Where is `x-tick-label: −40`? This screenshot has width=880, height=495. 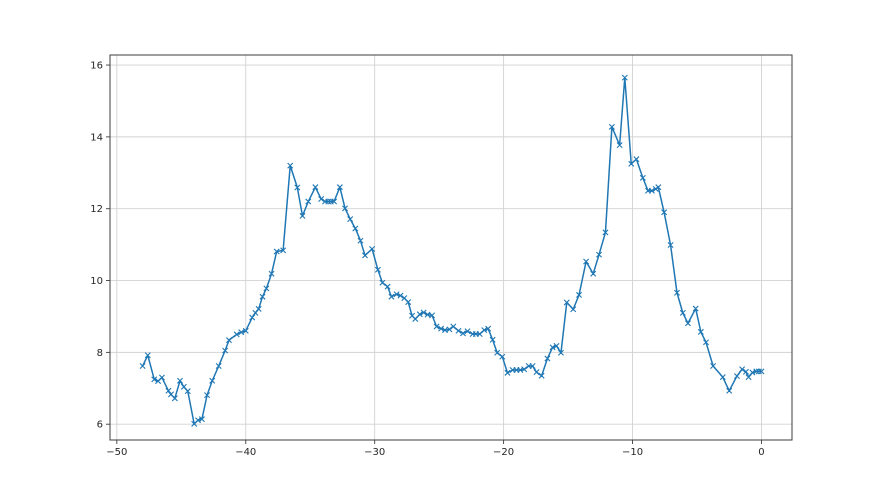
x-tick-label: −40 is located at coordinates (245, 452).